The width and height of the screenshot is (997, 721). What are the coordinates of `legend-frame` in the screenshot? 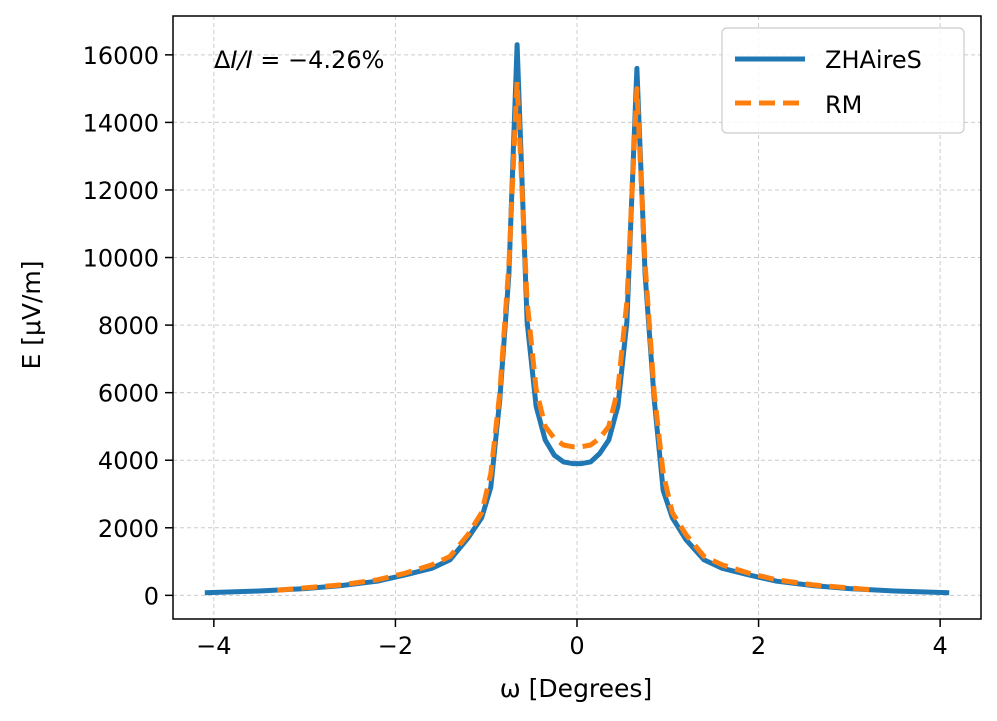 It's located at (843, 80).